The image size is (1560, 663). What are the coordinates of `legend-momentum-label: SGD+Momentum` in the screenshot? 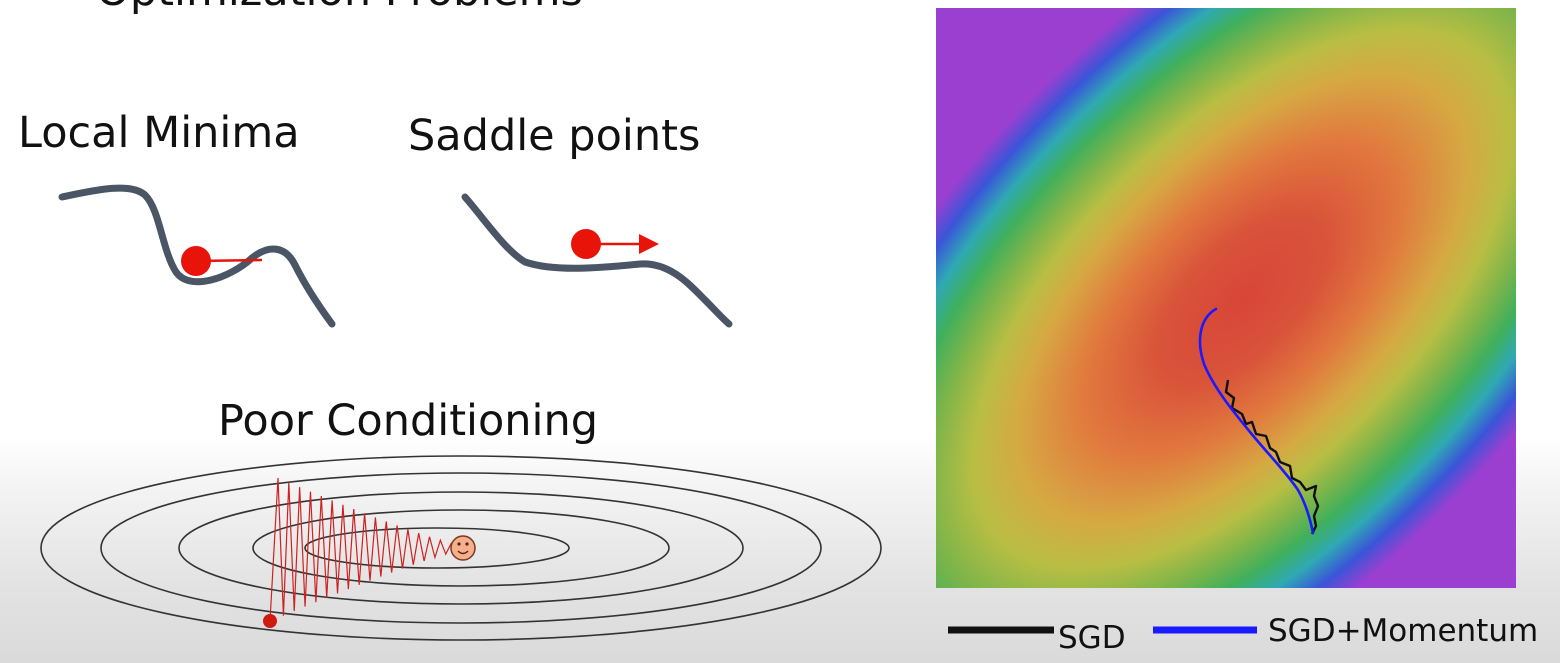 It's located at (1403, 631).